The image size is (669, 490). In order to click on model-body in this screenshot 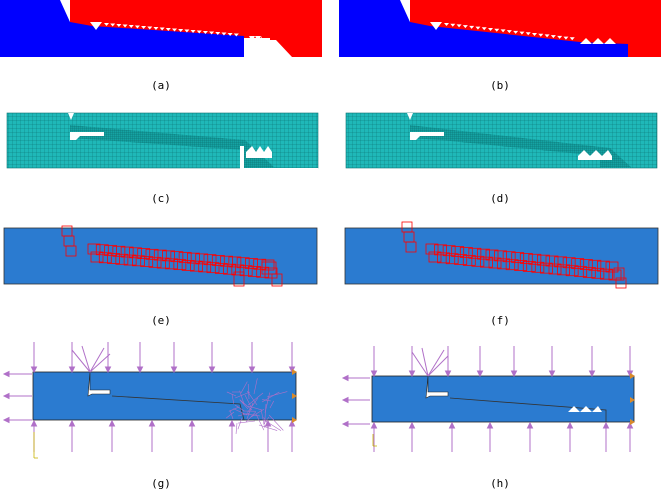, I will do `click(501, 256)`.